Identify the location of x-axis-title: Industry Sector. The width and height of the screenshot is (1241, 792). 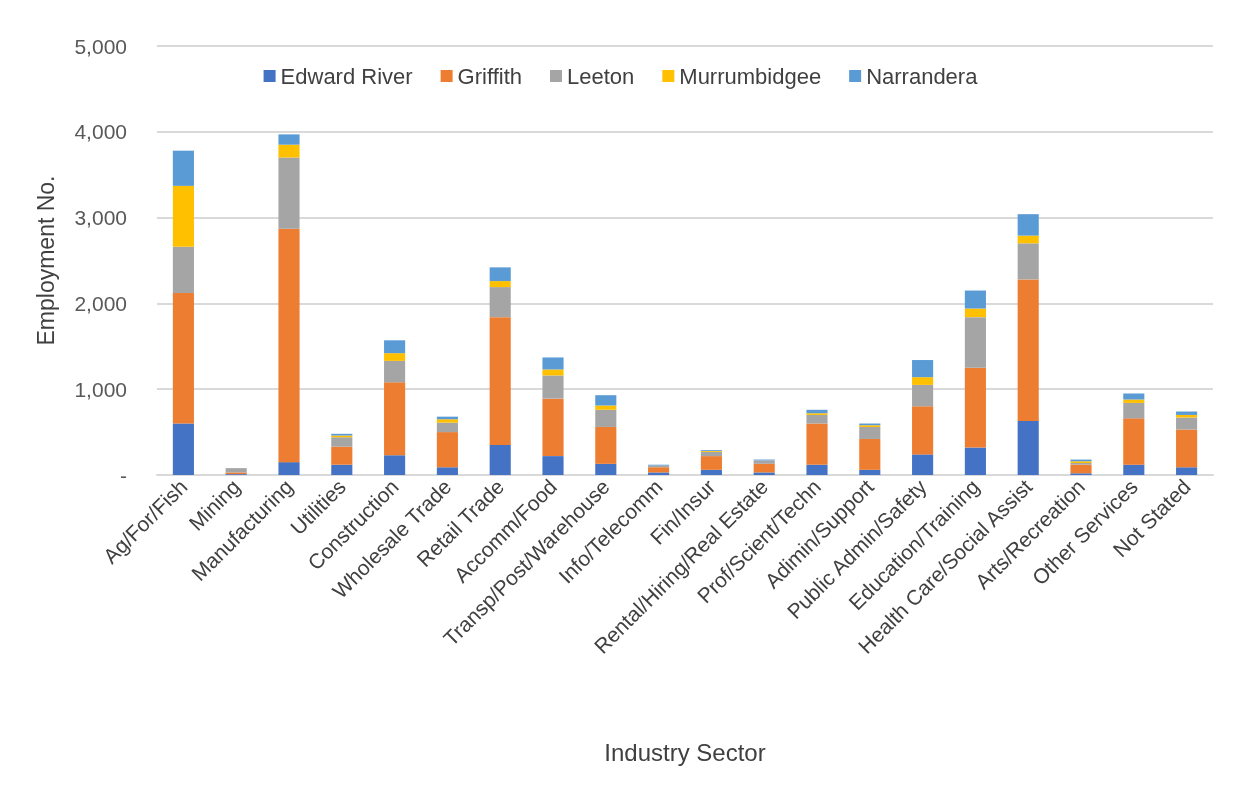
(685, 752).